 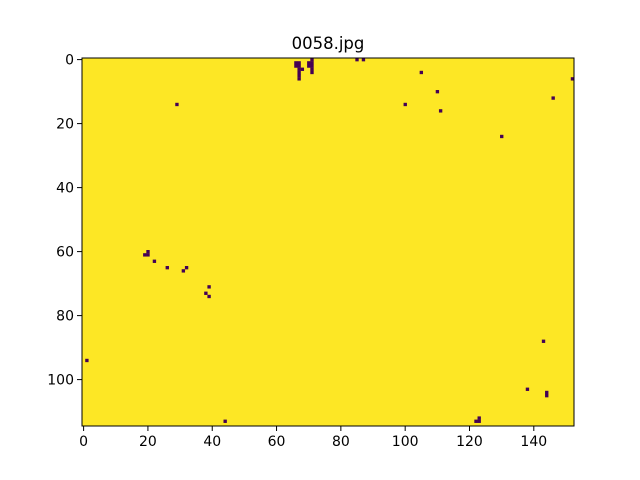 I want to click on chart-title: 0058.jpg, so click(x=328, y=43).